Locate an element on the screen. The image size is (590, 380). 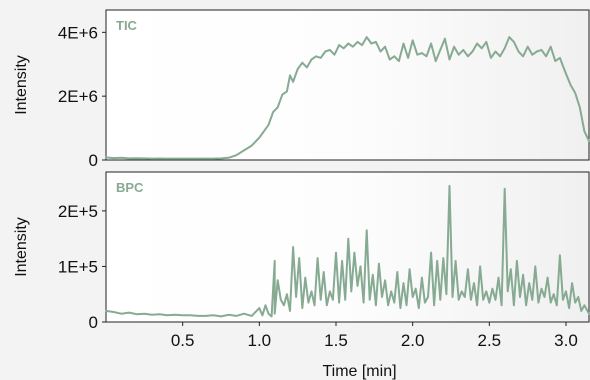
panel-bpc-ytick-label-0: 0 is located at coordinates (93, 322).